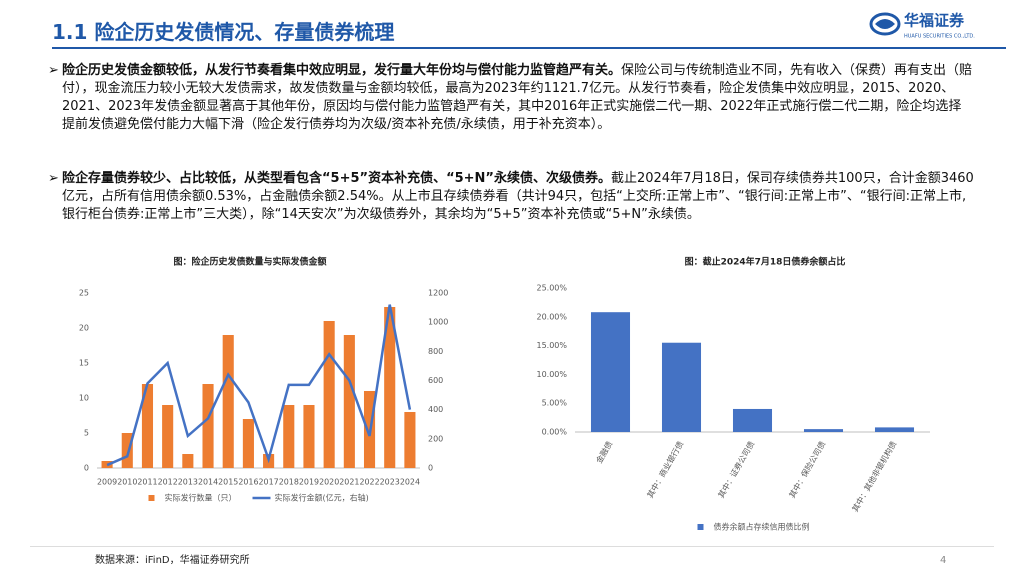 The width and height of the screenshot is (1024, 576). I want to click on y2-tick-label: 800, so click(435, 351).